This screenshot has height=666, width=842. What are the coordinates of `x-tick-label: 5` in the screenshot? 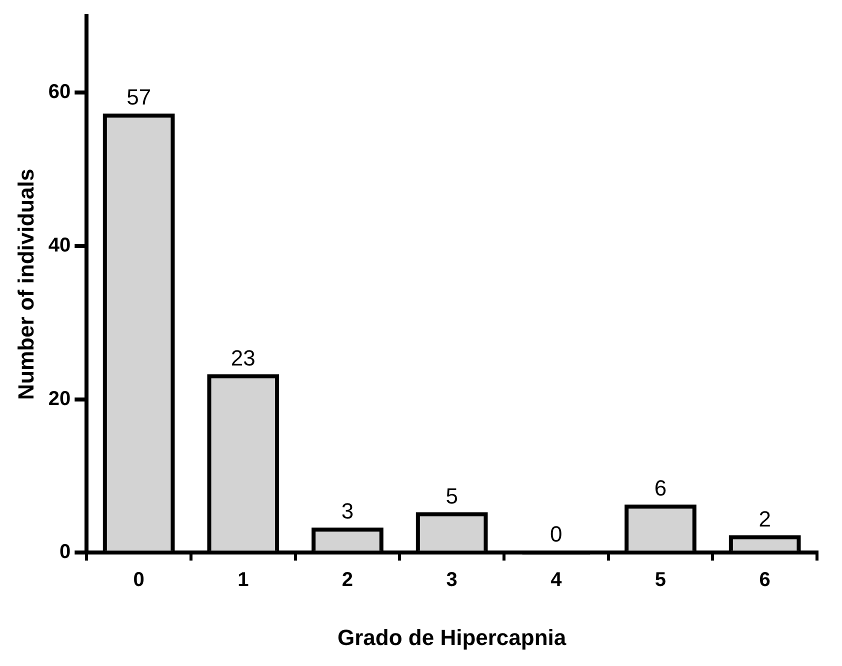 It's located at (660, 580).